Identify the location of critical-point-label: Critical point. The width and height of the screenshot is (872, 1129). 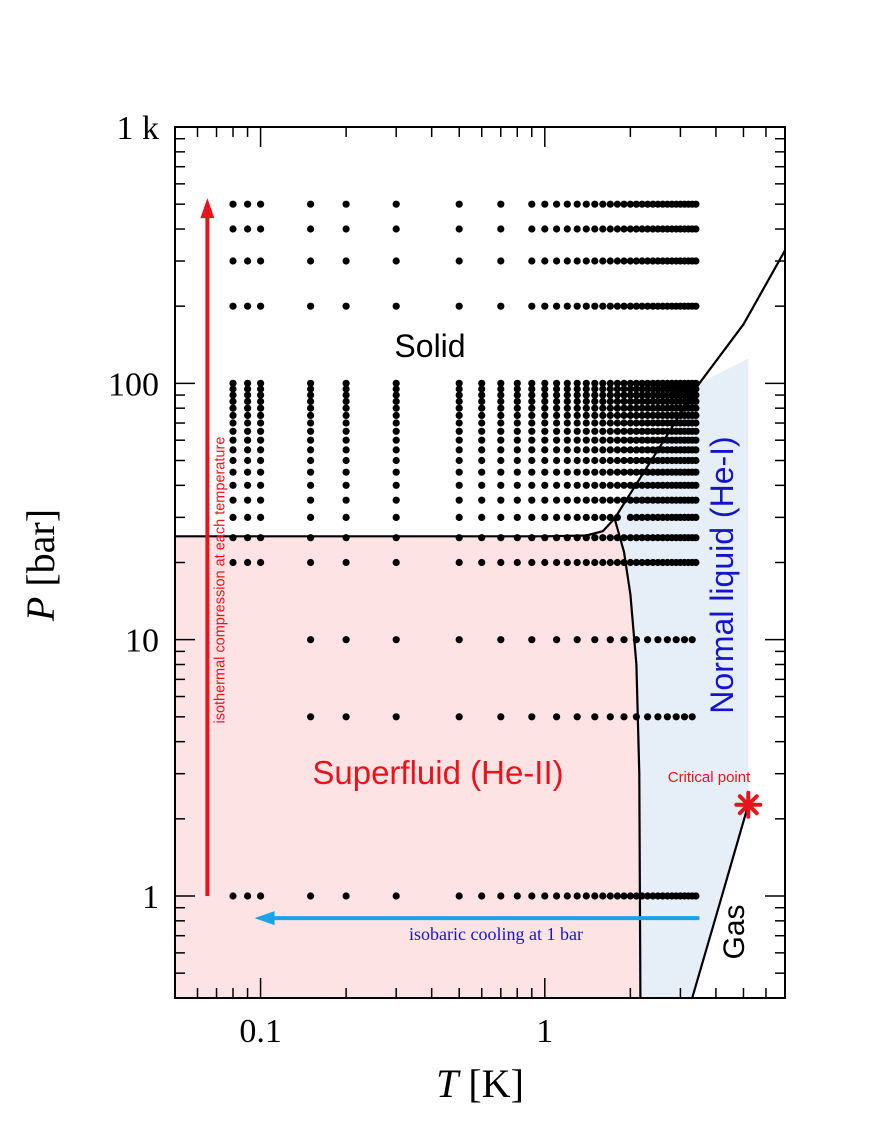
(709, 777).